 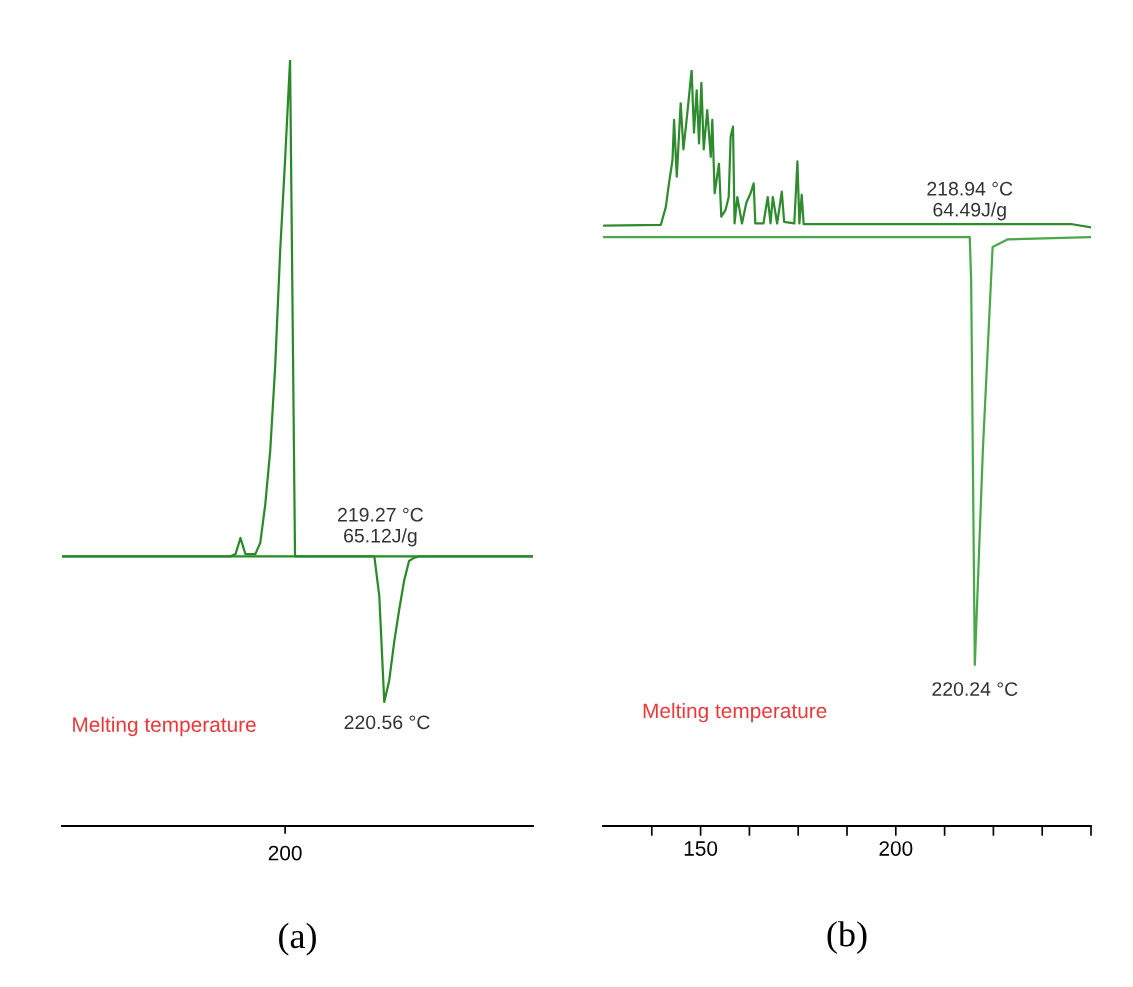 What do you see at coordinates (387, 722) in the screenshot?
I see `annotation: 220.56 °C` at bounding box center [387, 722].